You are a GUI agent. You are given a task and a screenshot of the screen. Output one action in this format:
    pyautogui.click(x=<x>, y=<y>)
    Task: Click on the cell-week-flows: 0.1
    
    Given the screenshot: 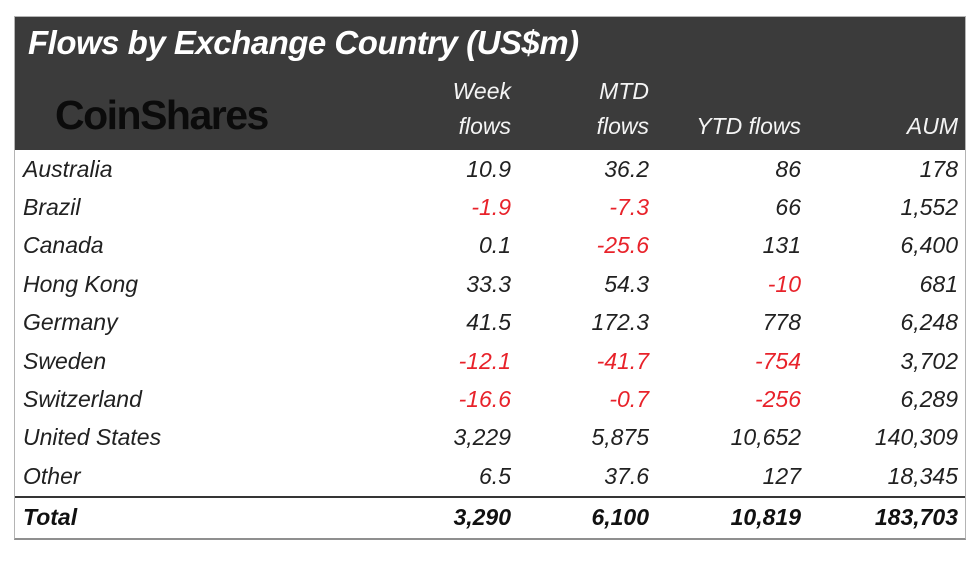 What is the action you would take?
    pyautogui.click(x=495, y=245)
    